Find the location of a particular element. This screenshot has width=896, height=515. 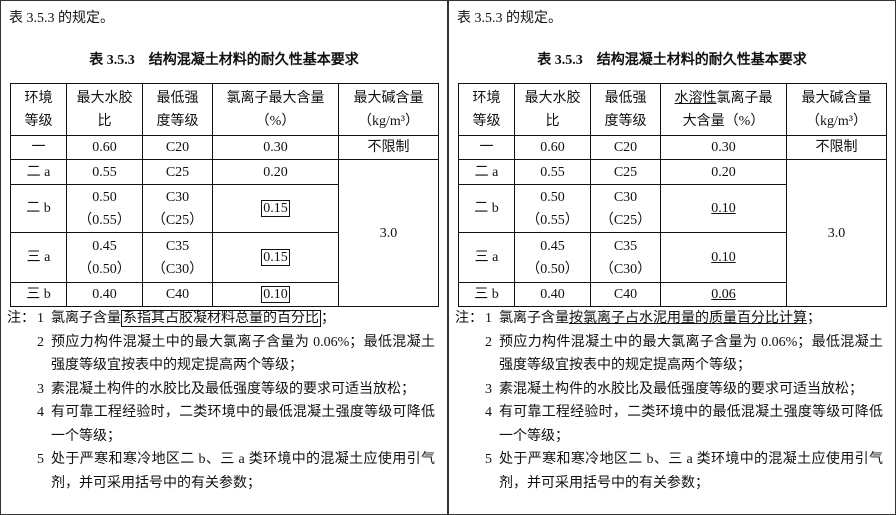

highlighted-text: 系指其占胶凝材料总量的百分比 is located at coordinates (221, 318).